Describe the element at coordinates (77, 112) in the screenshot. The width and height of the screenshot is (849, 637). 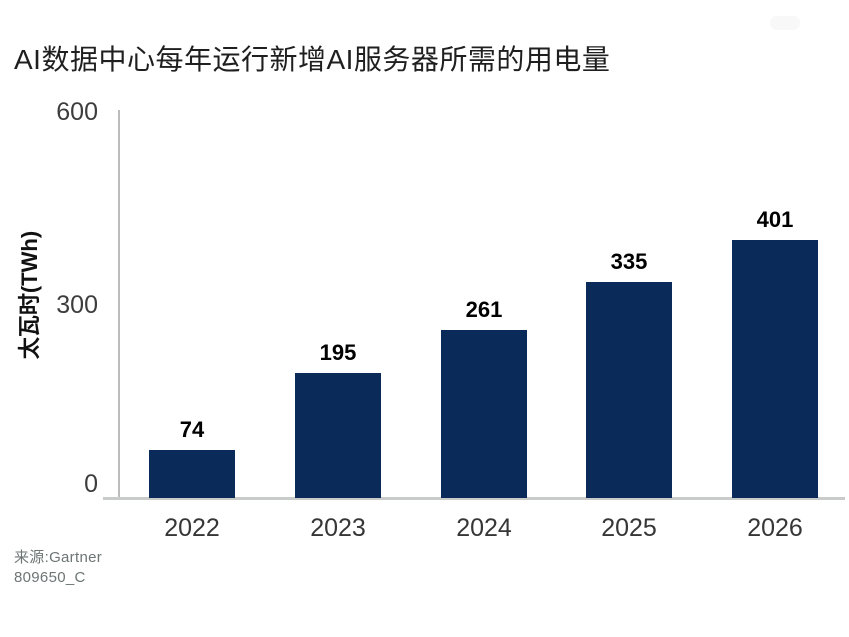
I see `y-tick-label-600: 600` at that location.